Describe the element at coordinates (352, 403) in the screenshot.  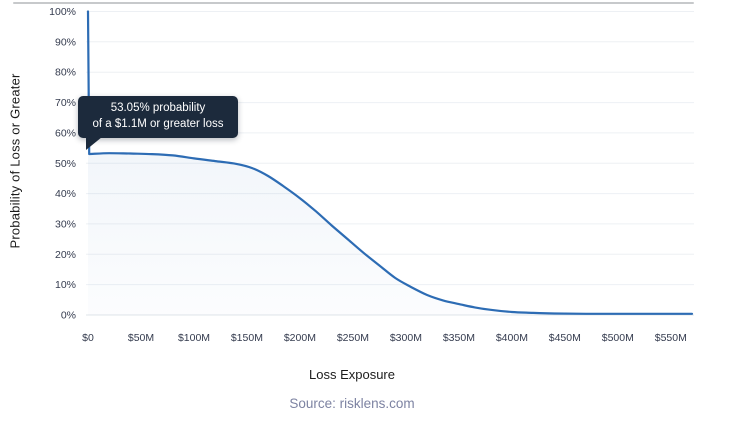
I see `source-credit: Source: risklens.com` at that location.